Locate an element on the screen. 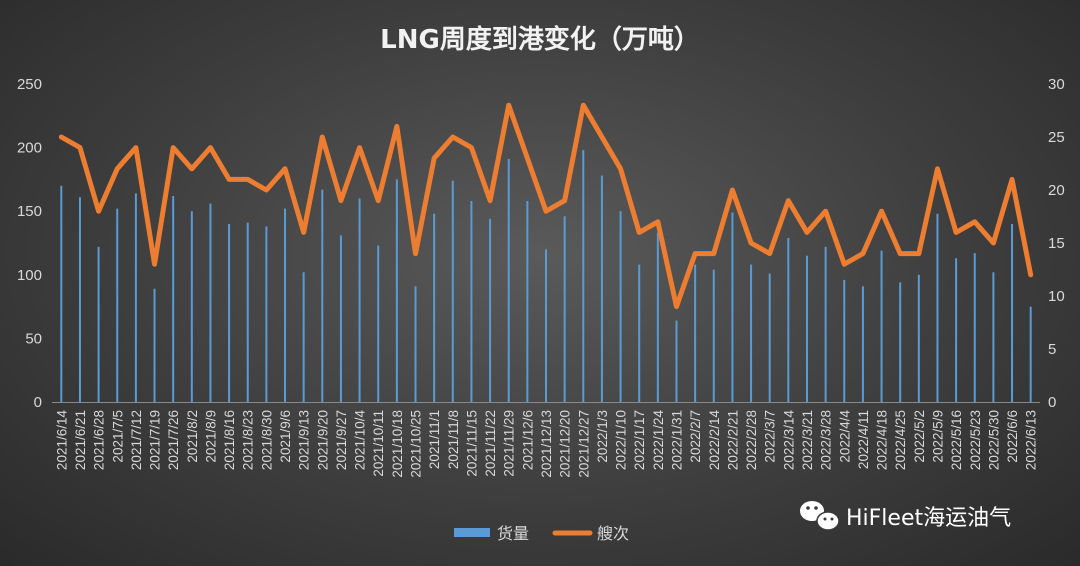  x-tick-label: 2021/10/18 is located at coordinates (397, 444).